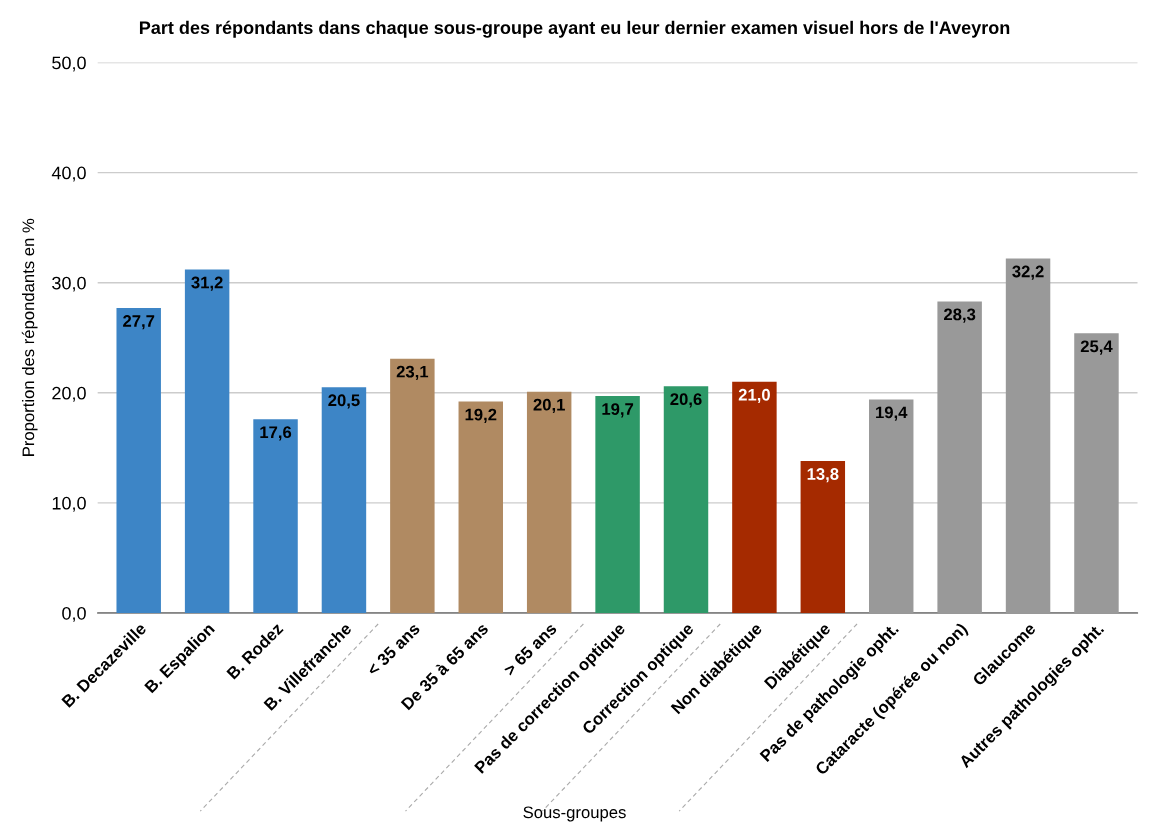 This screenshot has width=1149, height=834. Describe the element at coordinates (29, 337) in the screenshot. I see `y-axis-title: Proportion des répondants en %` at that location.